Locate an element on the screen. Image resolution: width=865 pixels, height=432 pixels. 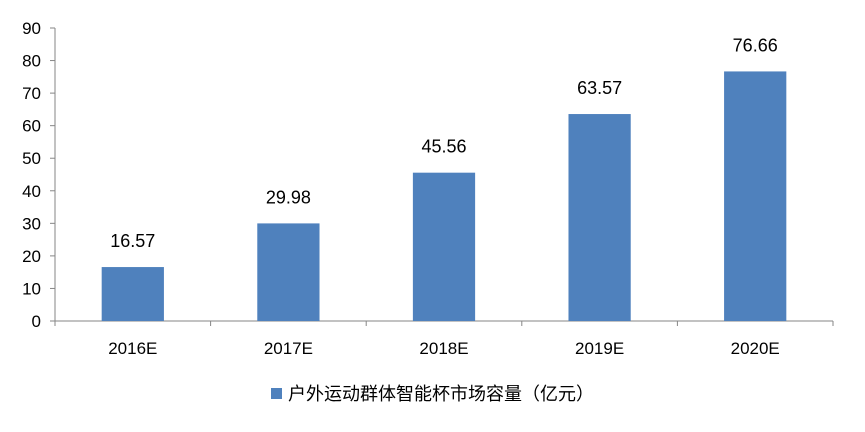
bar-2020E is located at coordinates (755, 196).